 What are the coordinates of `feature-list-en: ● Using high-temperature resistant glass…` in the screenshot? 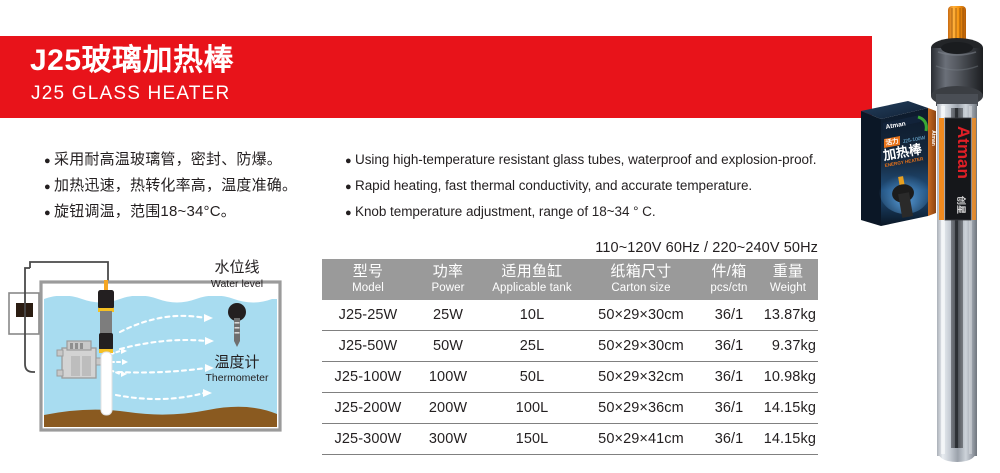 It's located at (605, 189).